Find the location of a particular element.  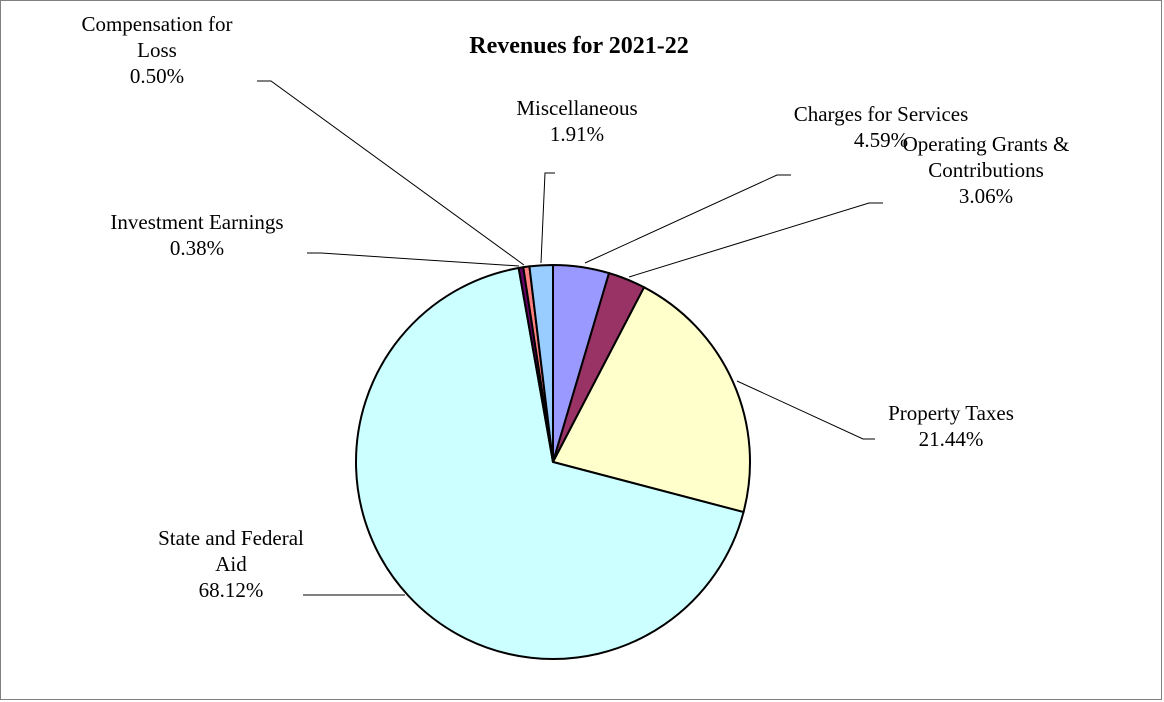

leader-line-charges-for-services is located at coordinates (687, 219).